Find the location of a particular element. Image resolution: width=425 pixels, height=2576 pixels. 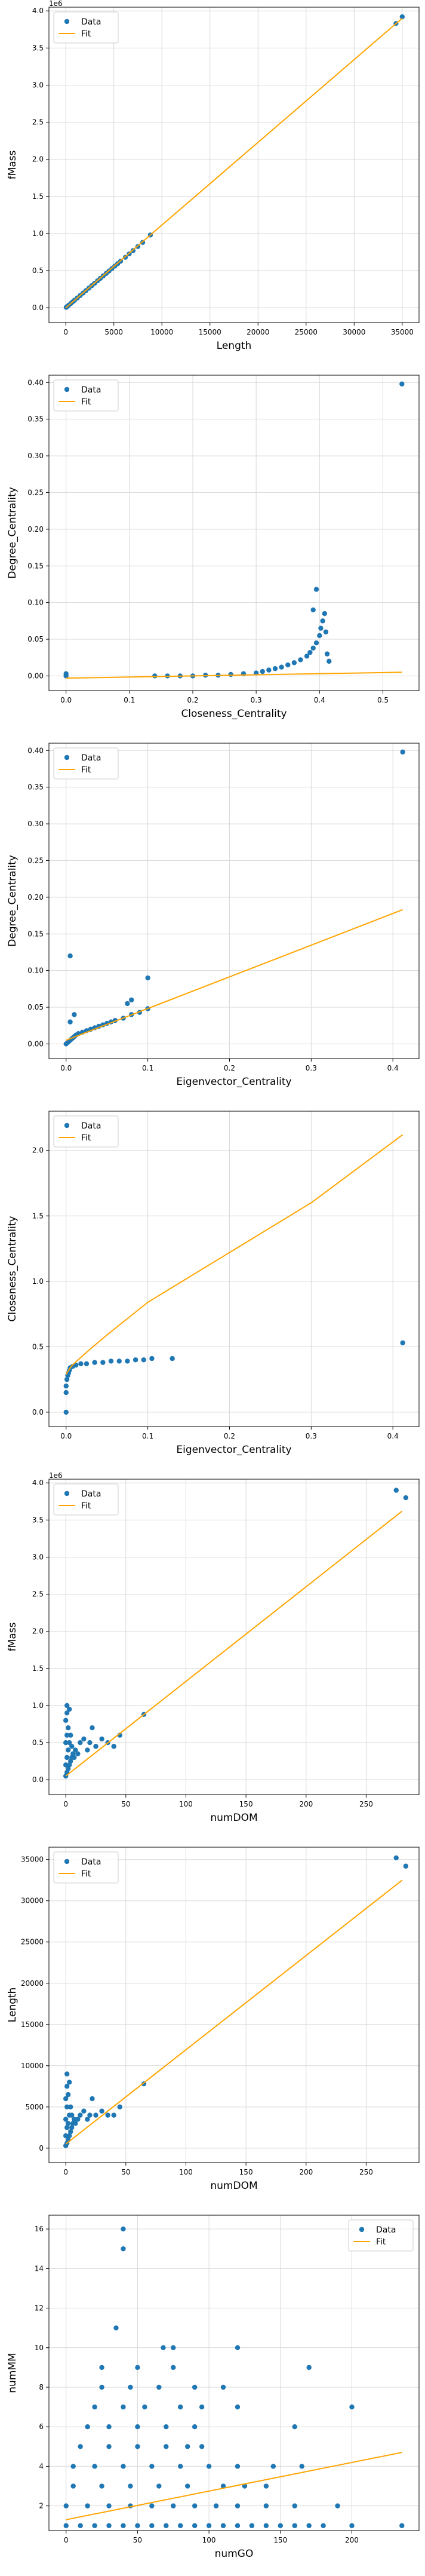

y-tick-label: 2 is located at coordinates (42, 2506).